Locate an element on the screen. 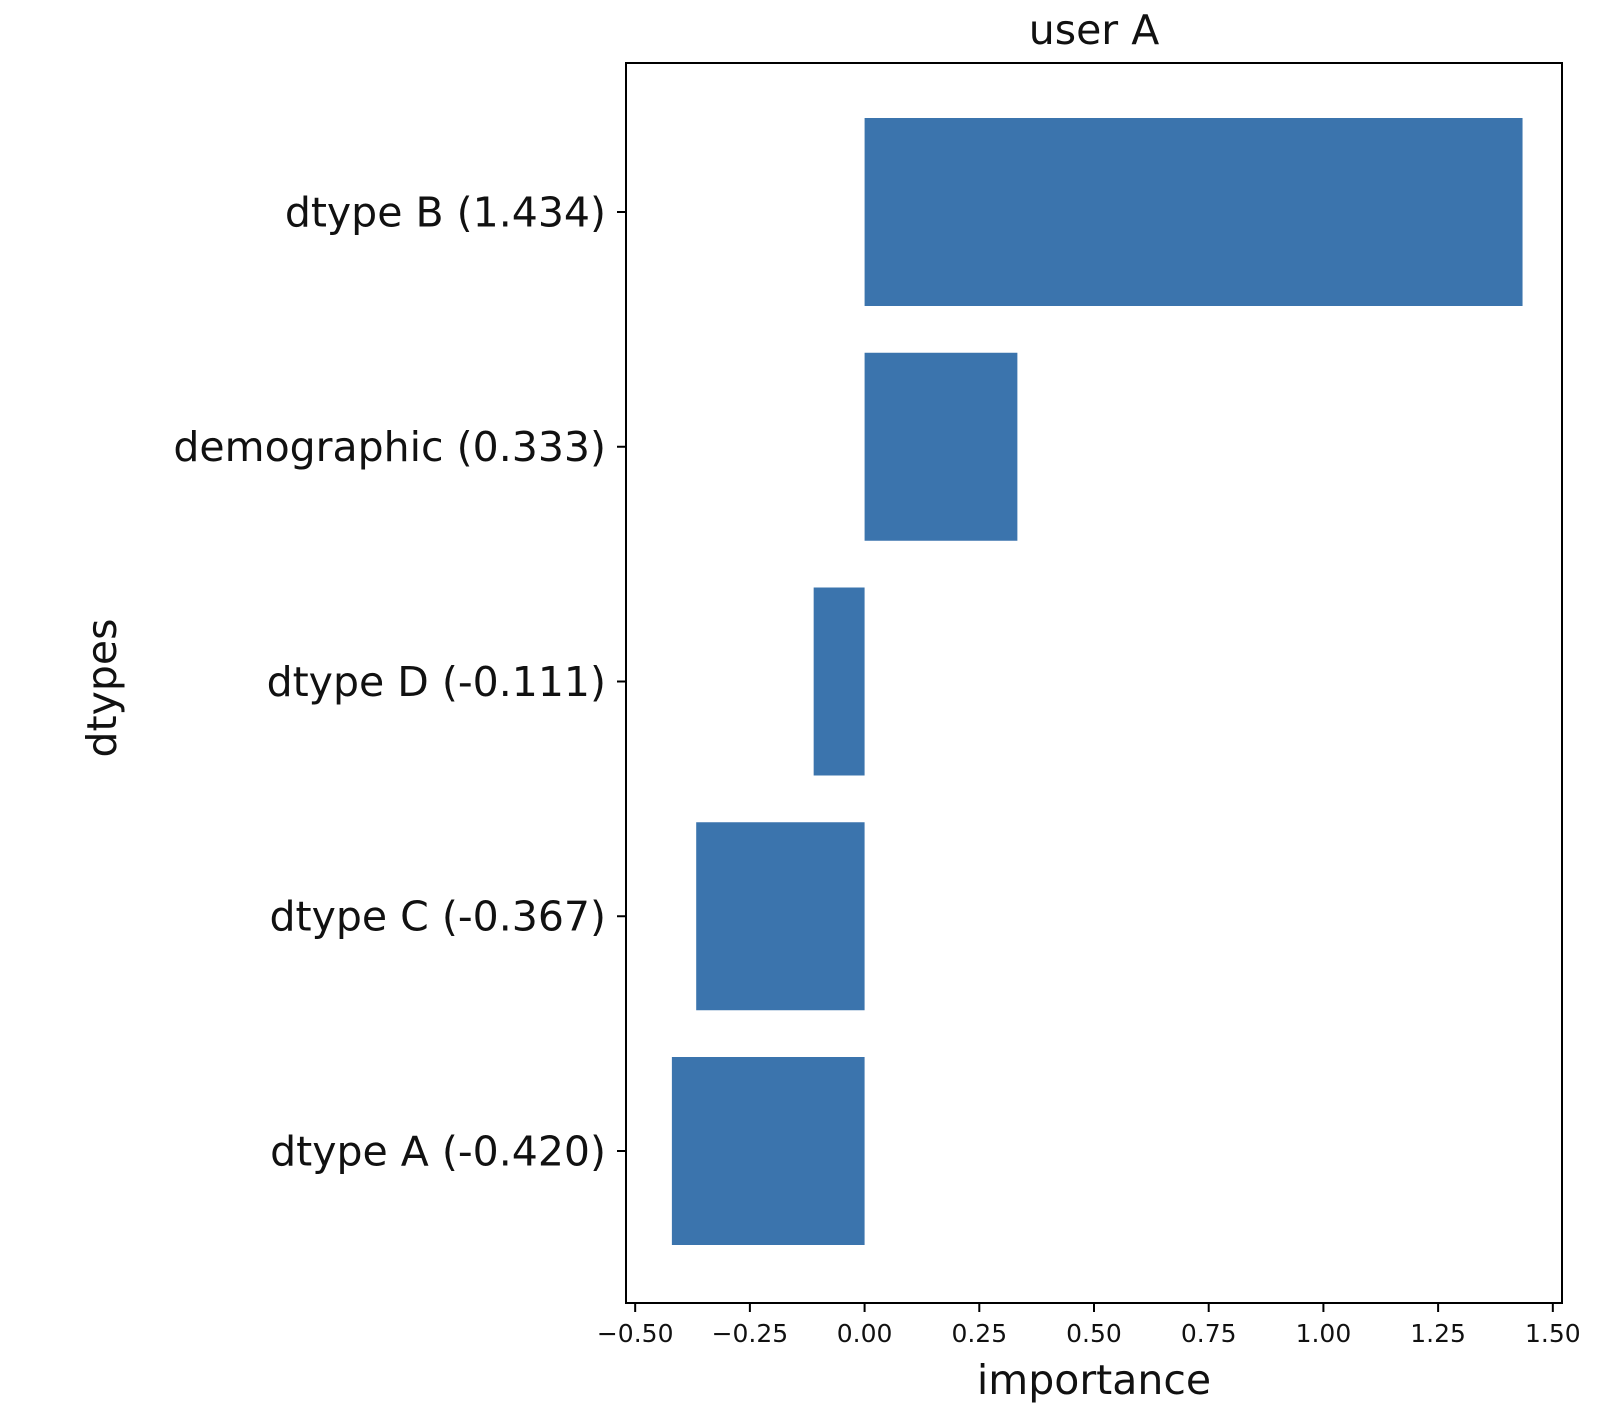 Image resolution: width=1606 pixels, height=1416 pixels. x-tick-label: 1.25 is located at coordinates (1438, 1333).